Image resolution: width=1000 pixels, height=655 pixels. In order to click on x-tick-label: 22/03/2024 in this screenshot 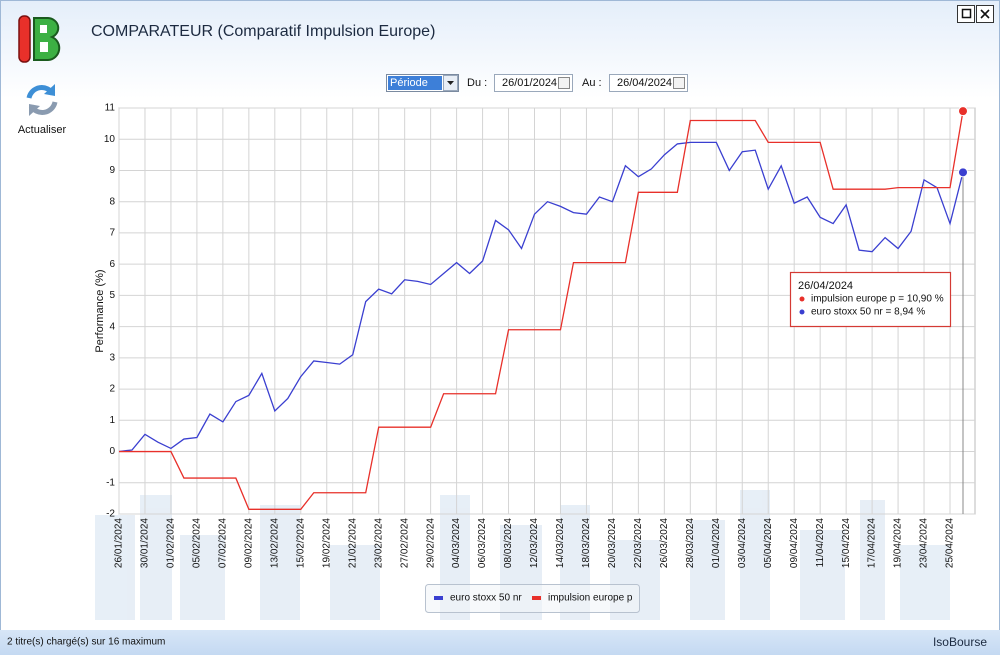, I will do `click(638, 543)`.